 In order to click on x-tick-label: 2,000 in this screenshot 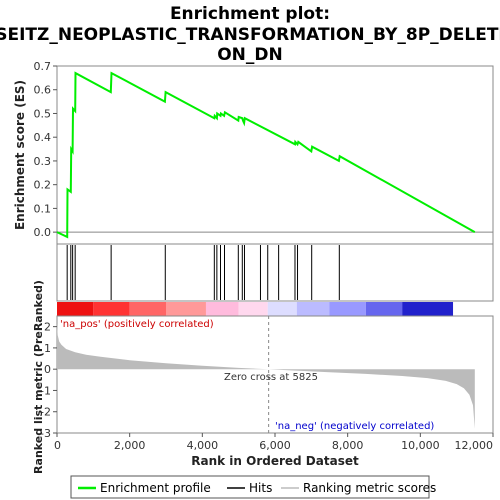, I will do `click(130, 445)`.